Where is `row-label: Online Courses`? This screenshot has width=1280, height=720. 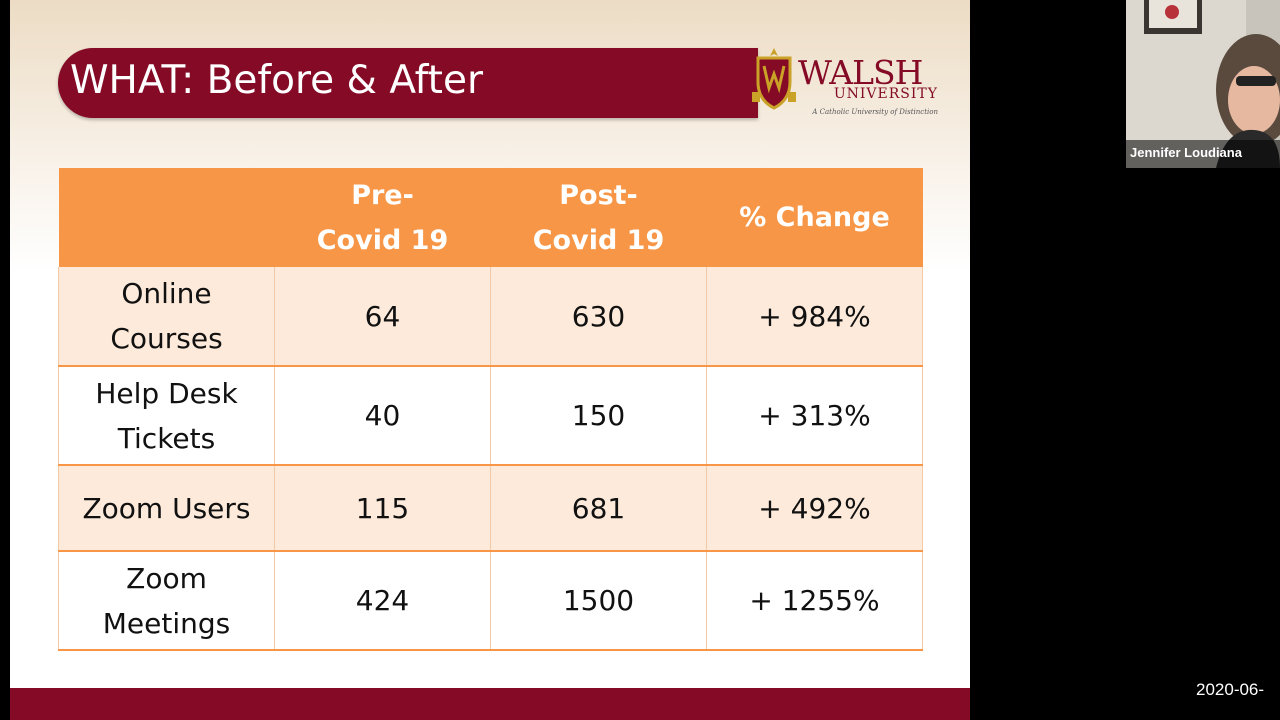
row-label: Online Courses is located at coordinates (166, 317).